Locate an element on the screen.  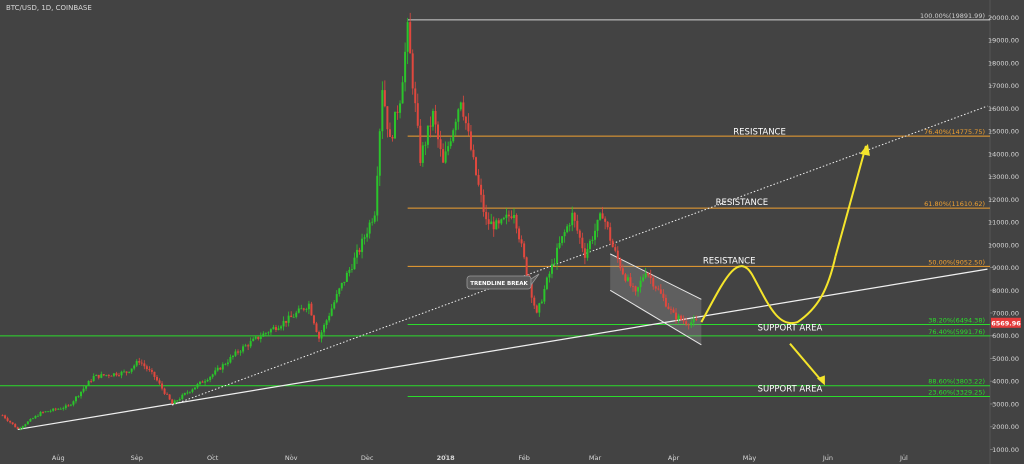
y-tick-label: 6000.00 is located at coordinates (1005, 336).